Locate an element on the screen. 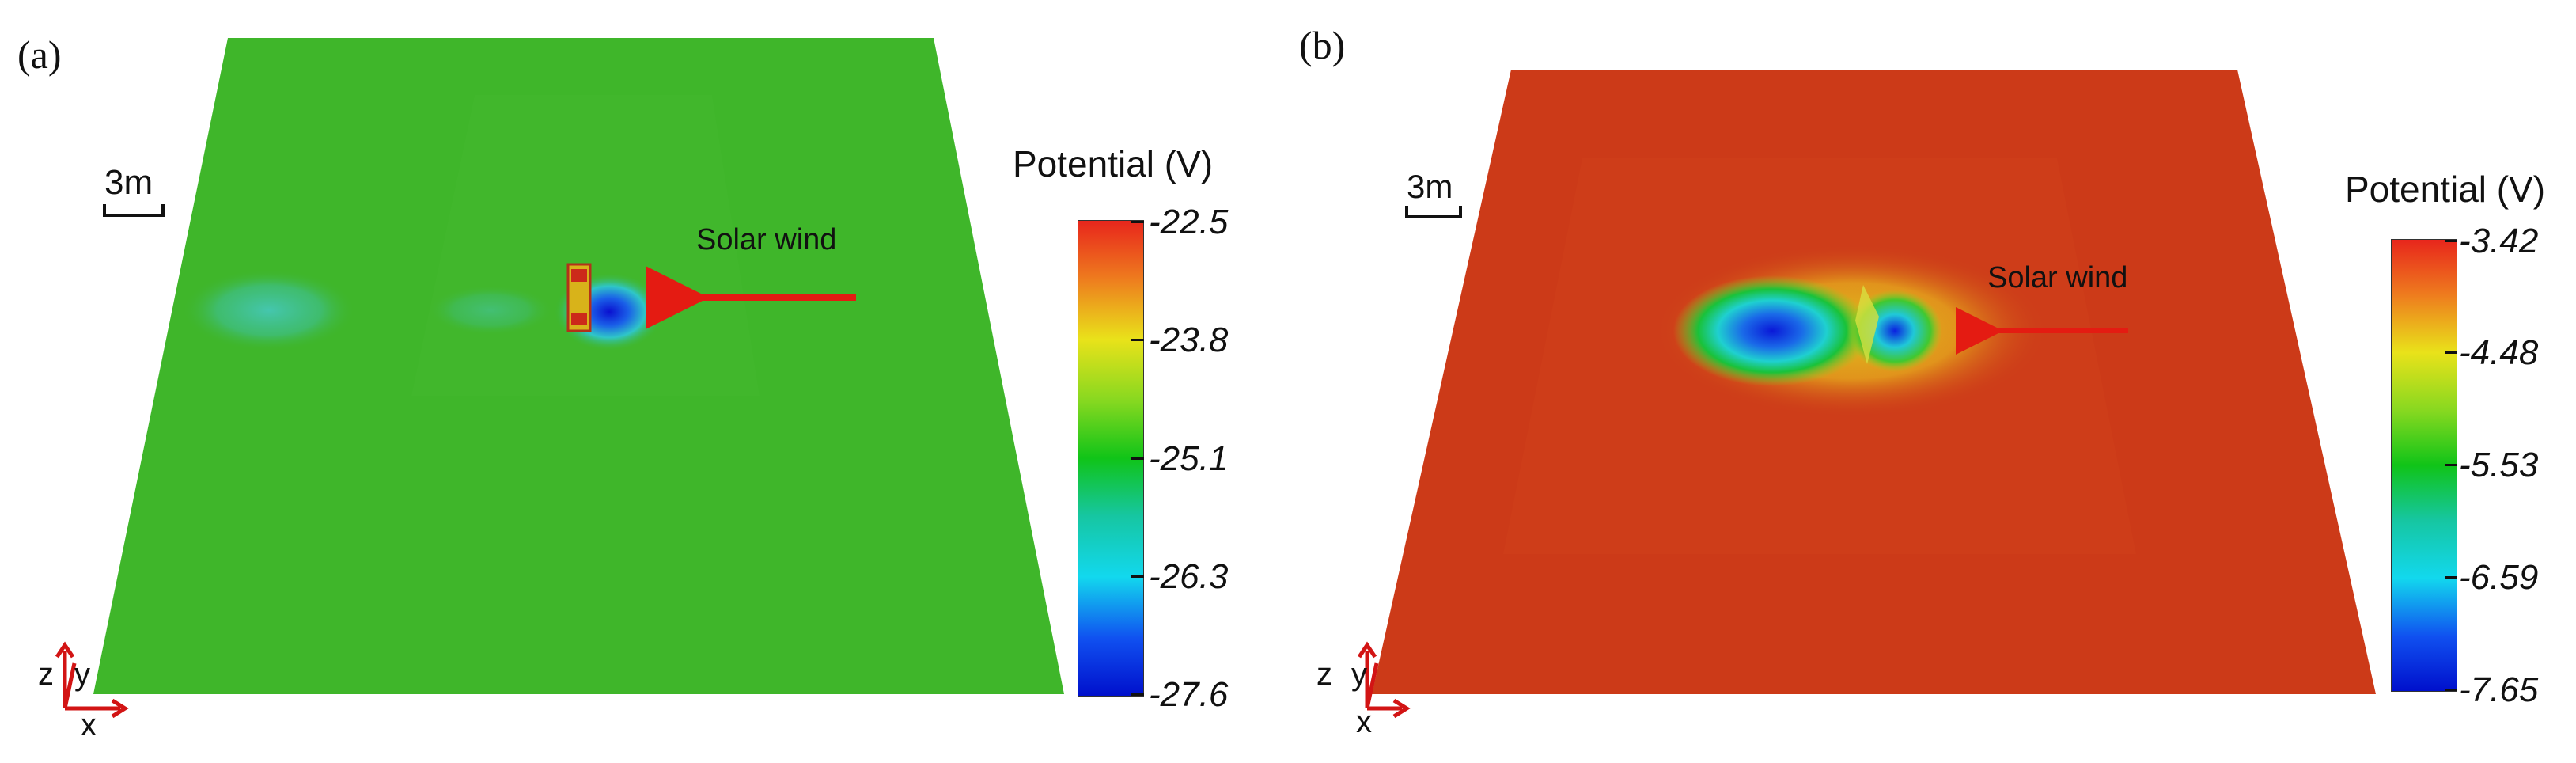 This screenshot has height=763, width=2576. colorbar-tick-label-a: -25.1 is located at coordinates (1189, 458).